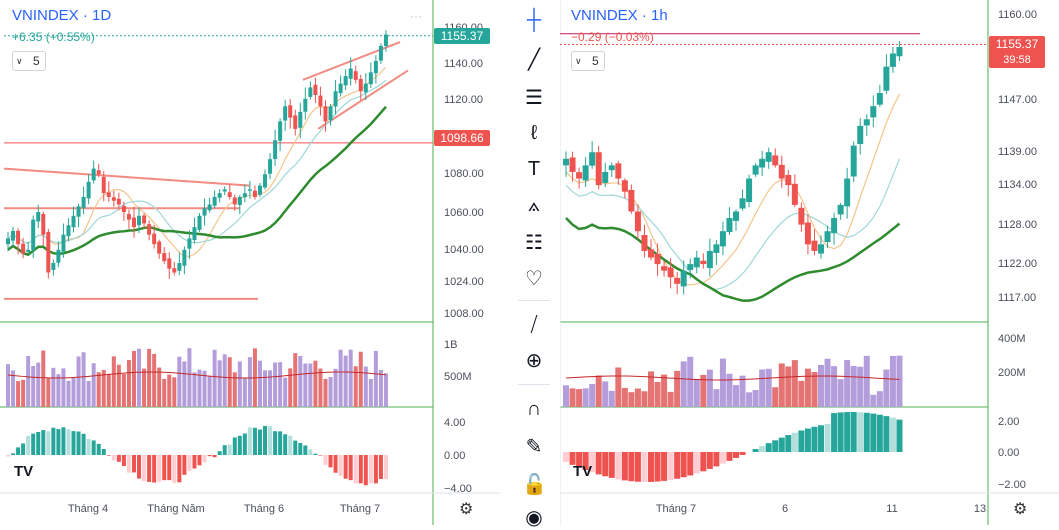 The image size is (1059, 530). What do you see at coordinates (1017, 264) in the screenshot?
I see `price-axis-label: 1122.00` at bounding box center [1017, 264].